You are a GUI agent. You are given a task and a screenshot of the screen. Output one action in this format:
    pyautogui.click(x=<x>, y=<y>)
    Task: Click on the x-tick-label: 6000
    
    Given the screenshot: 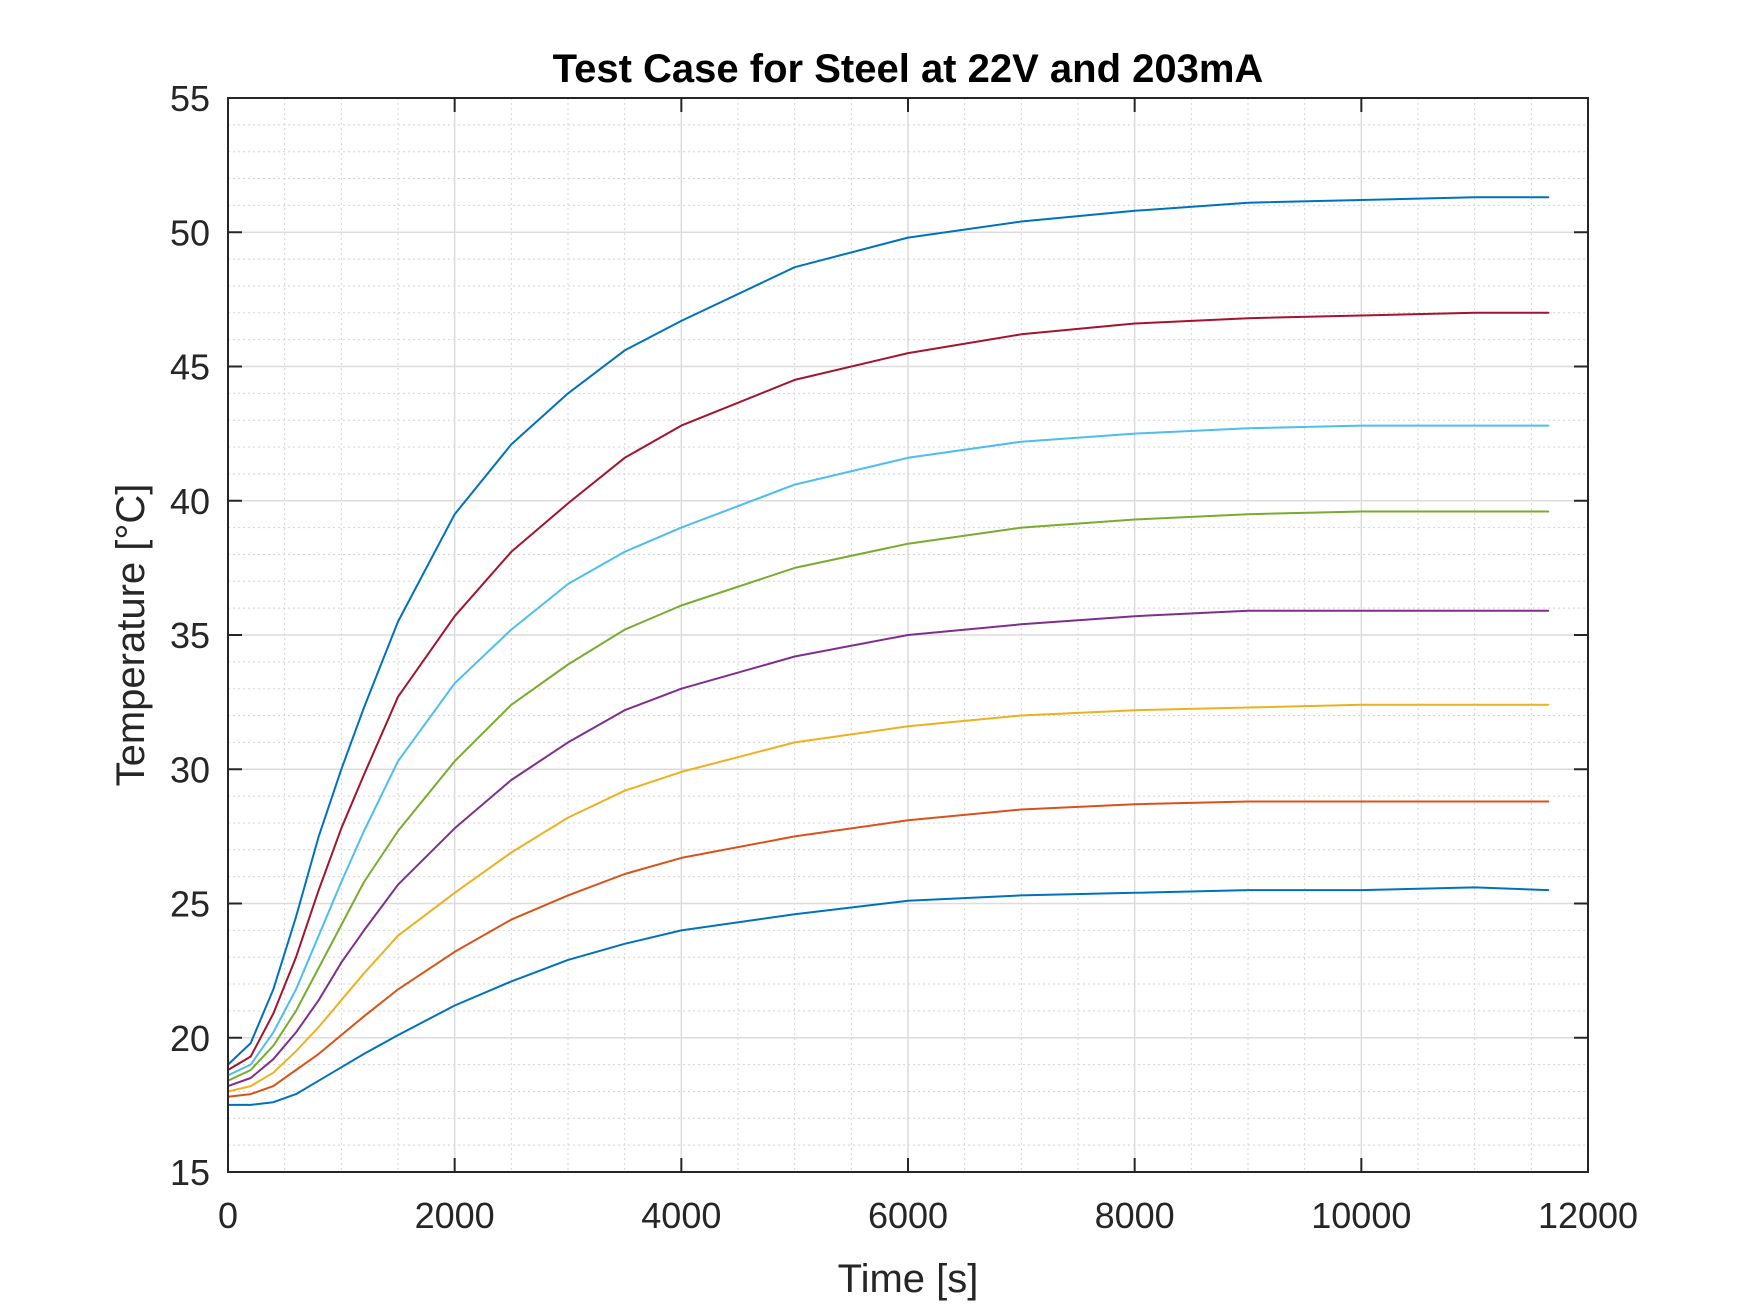 What is the action you would take?
    pyautogui.click(x=908, y=1215)
    